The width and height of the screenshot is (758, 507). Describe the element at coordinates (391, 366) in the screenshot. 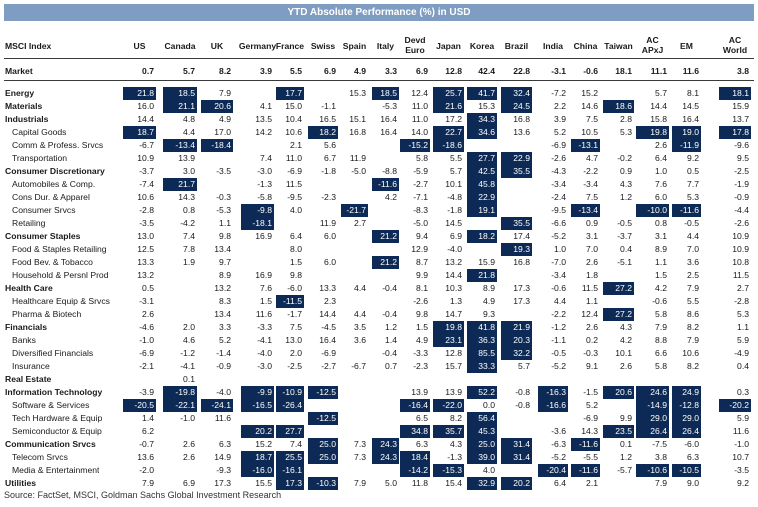

I see `table-cell-value: 0.7` at that location.